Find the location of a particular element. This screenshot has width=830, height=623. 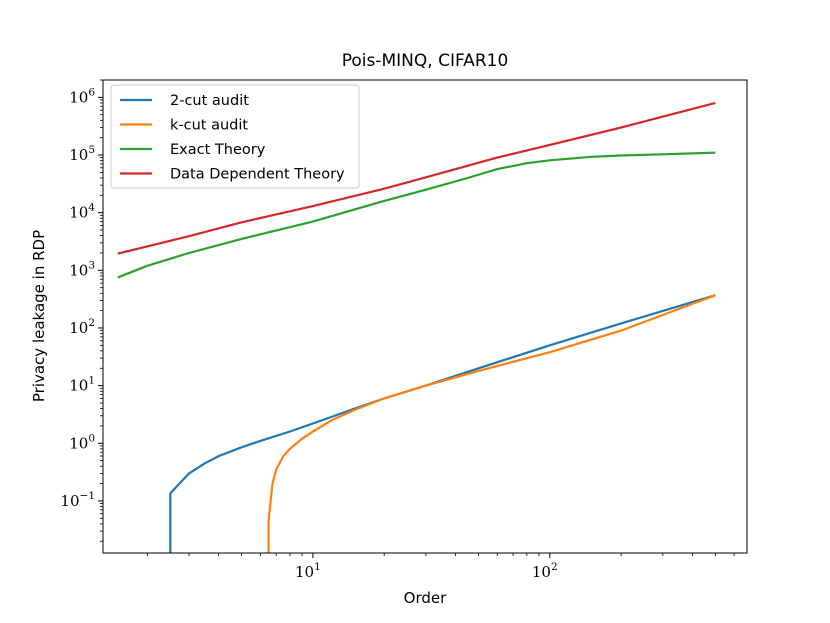

legend-label: Exact Theory is located at coordinates (218, 150).